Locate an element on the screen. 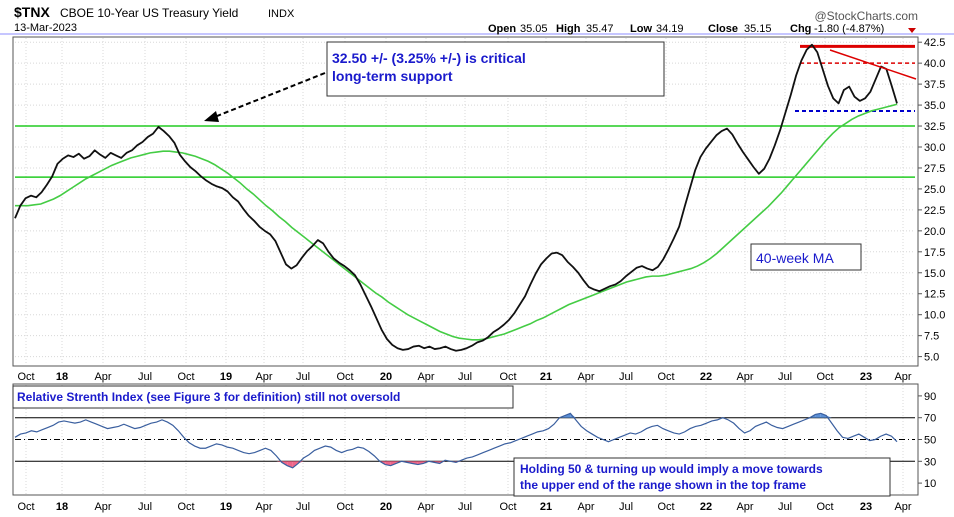  support-annotation-line2: long-term support is located at coordinates (392, 76).